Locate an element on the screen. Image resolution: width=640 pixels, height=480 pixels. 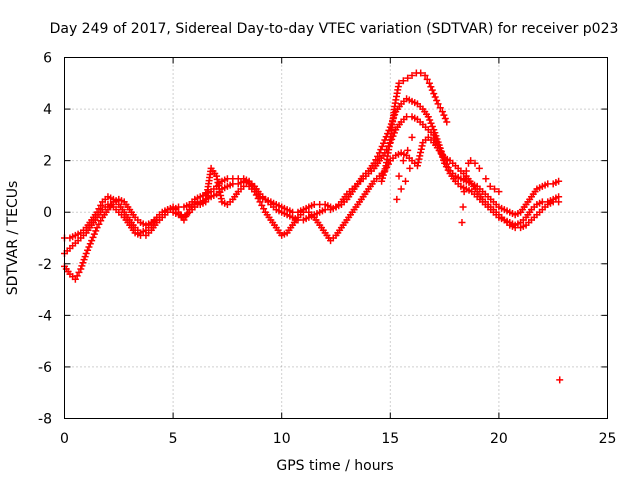
y-tick-label: -4 is located at coordinates (45, 316).